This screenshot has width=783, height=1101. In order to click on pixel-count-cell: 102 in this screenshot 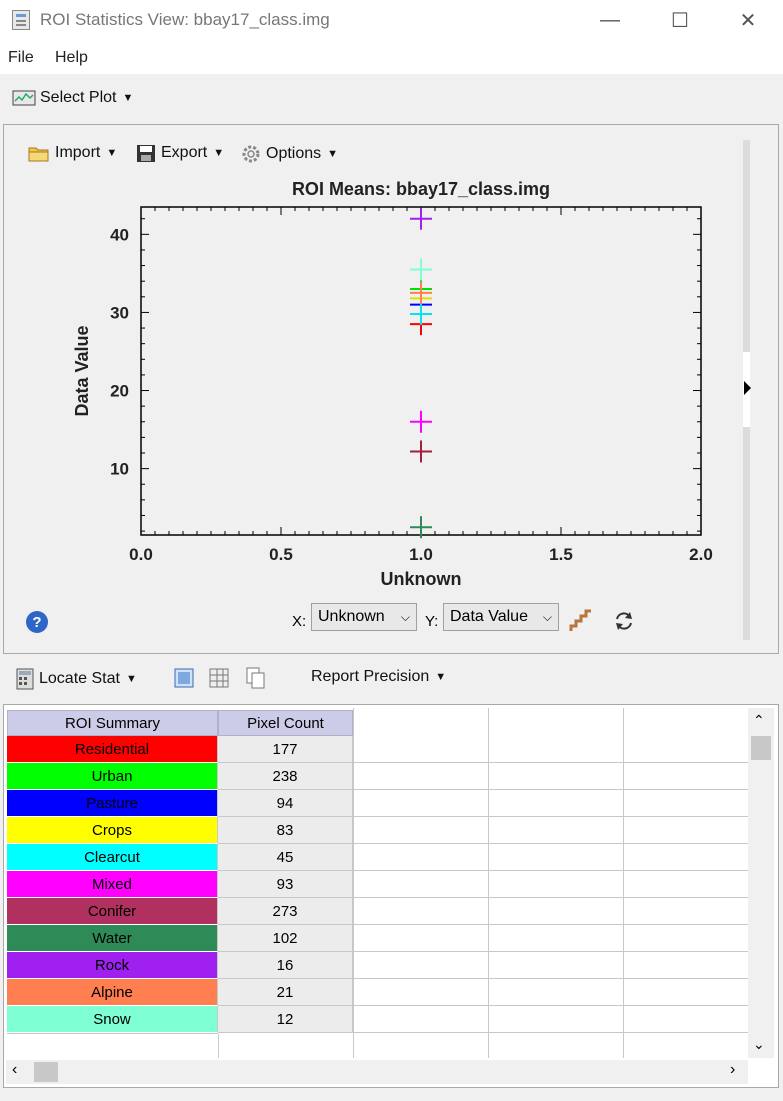, I will do `click(285, 938)`.